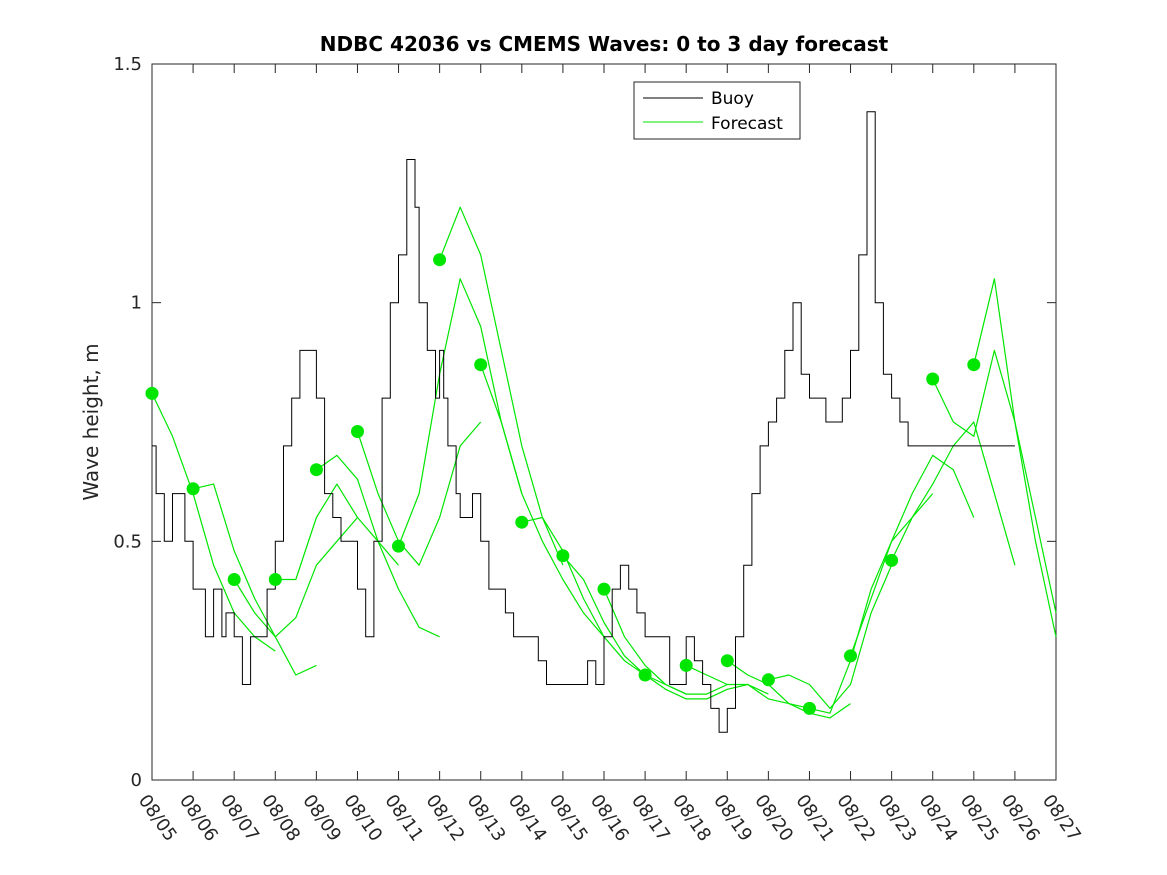  Describe the element at coordinates (136, 303) in the screenshot. I see `y-tick-label: 1` at that location.